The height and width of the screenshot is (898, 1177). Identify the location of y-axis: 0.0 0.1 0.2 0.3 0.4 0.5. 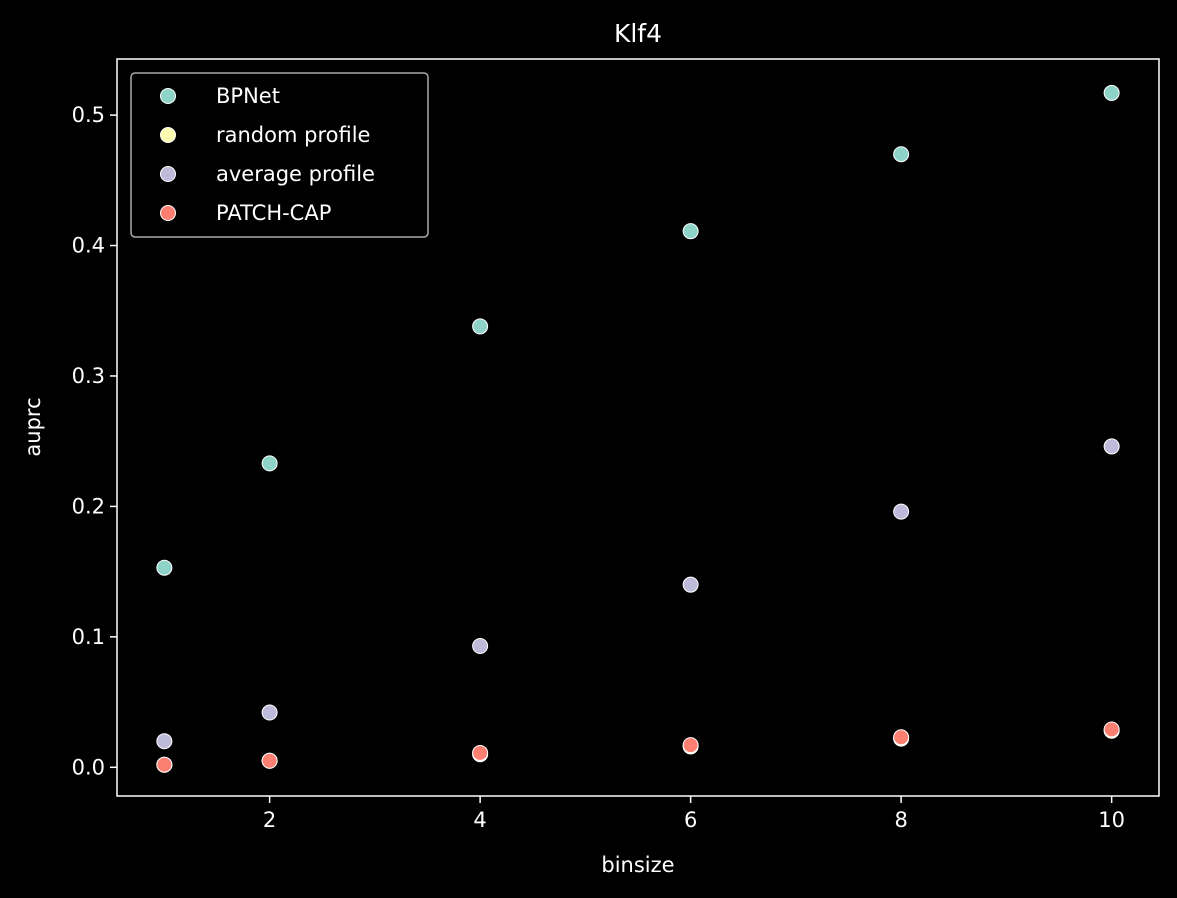
(94, 441).